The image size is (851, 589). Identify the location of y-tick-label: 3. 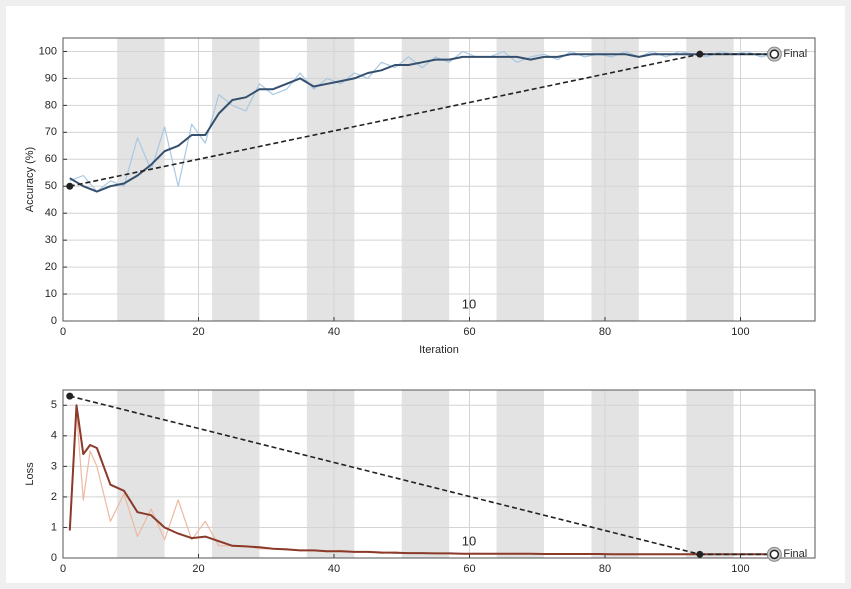
(54, 466).